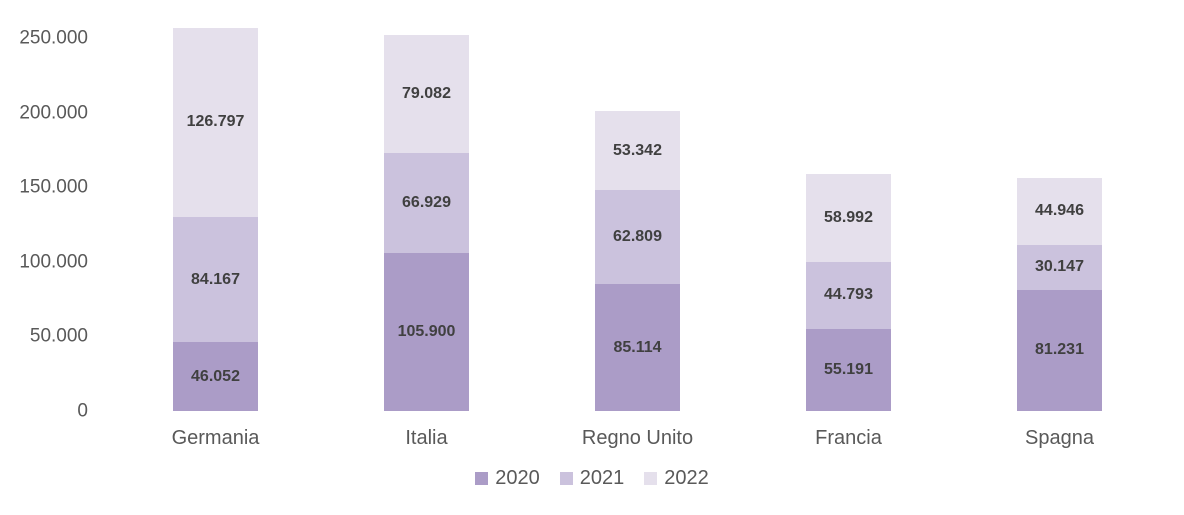 This screenshot has height=515, width=1184. I want to click on legend-item-2021: 2021, so click(592, 478).